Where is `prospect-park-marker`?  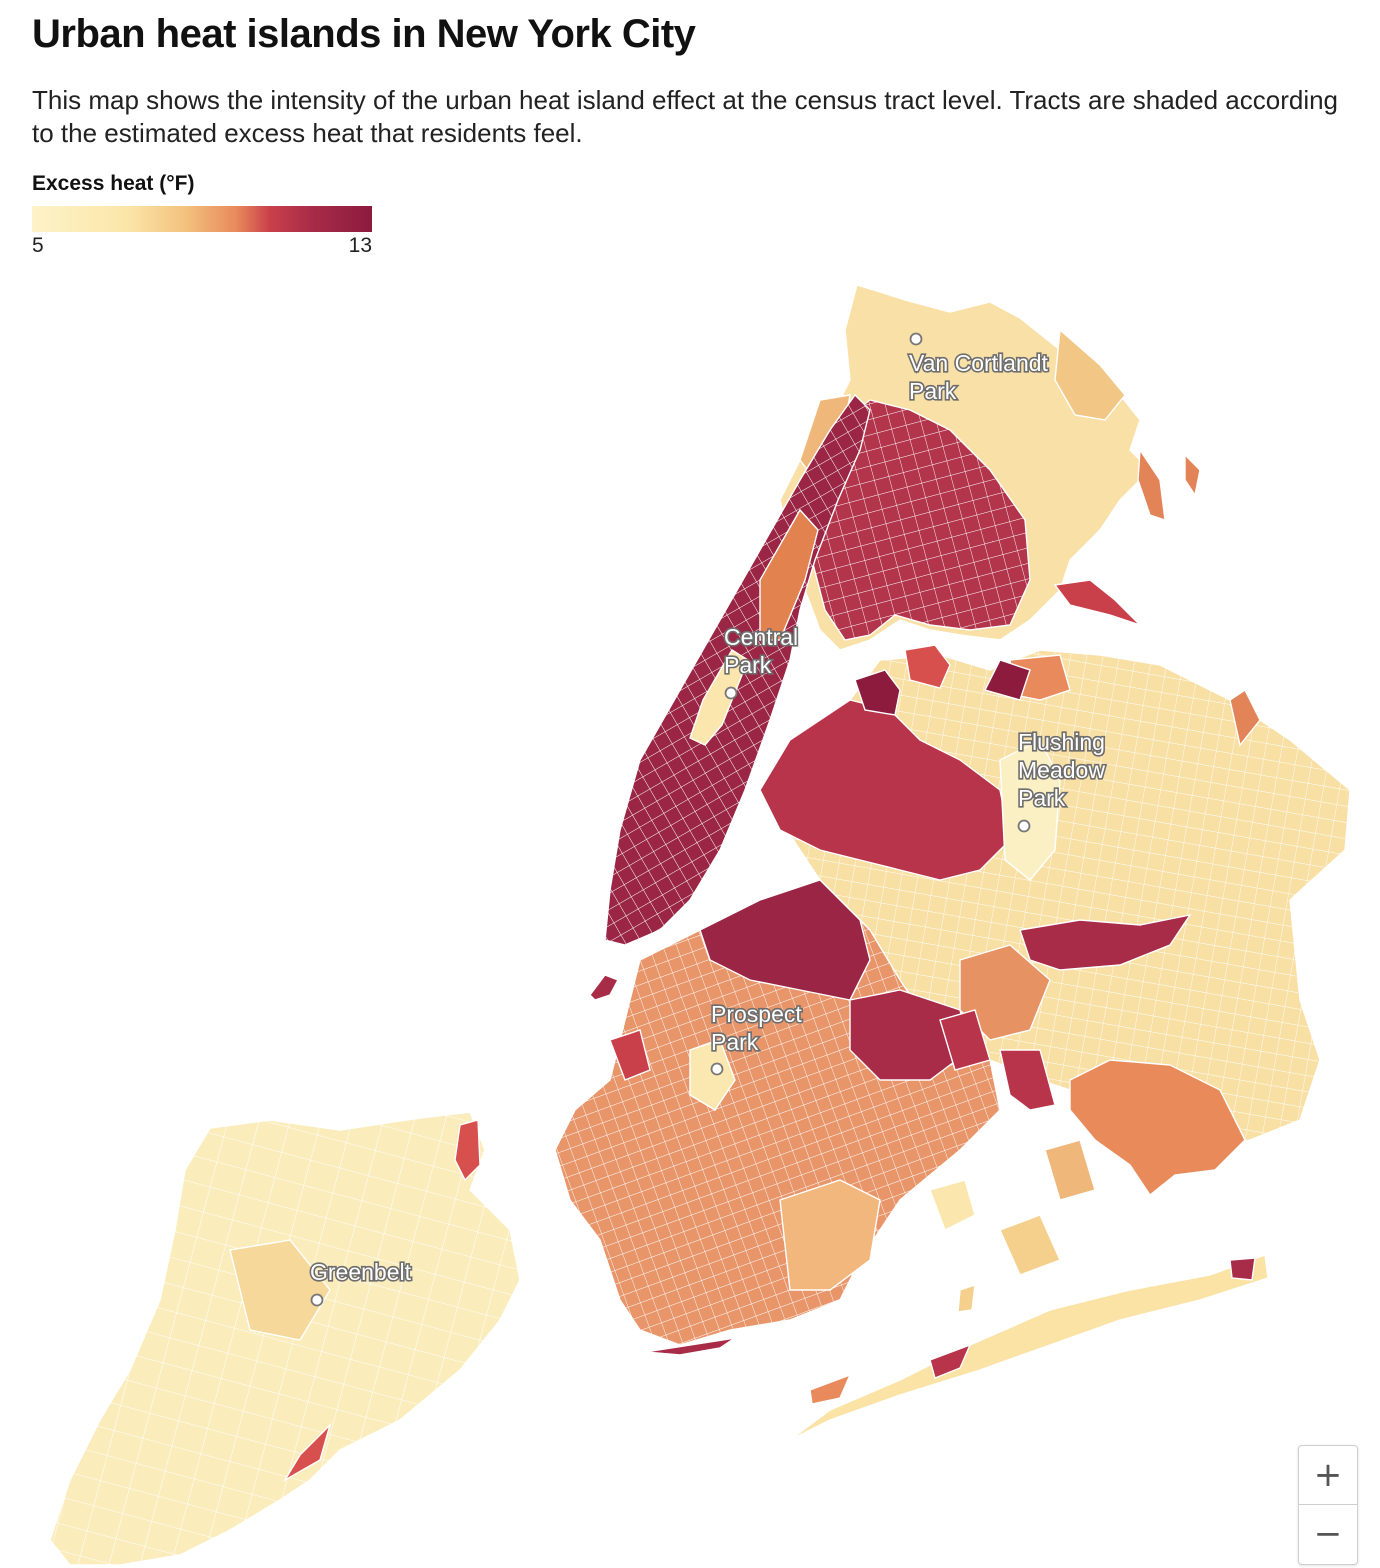
prospect-park-marker is located at coordinates (717, 1069).